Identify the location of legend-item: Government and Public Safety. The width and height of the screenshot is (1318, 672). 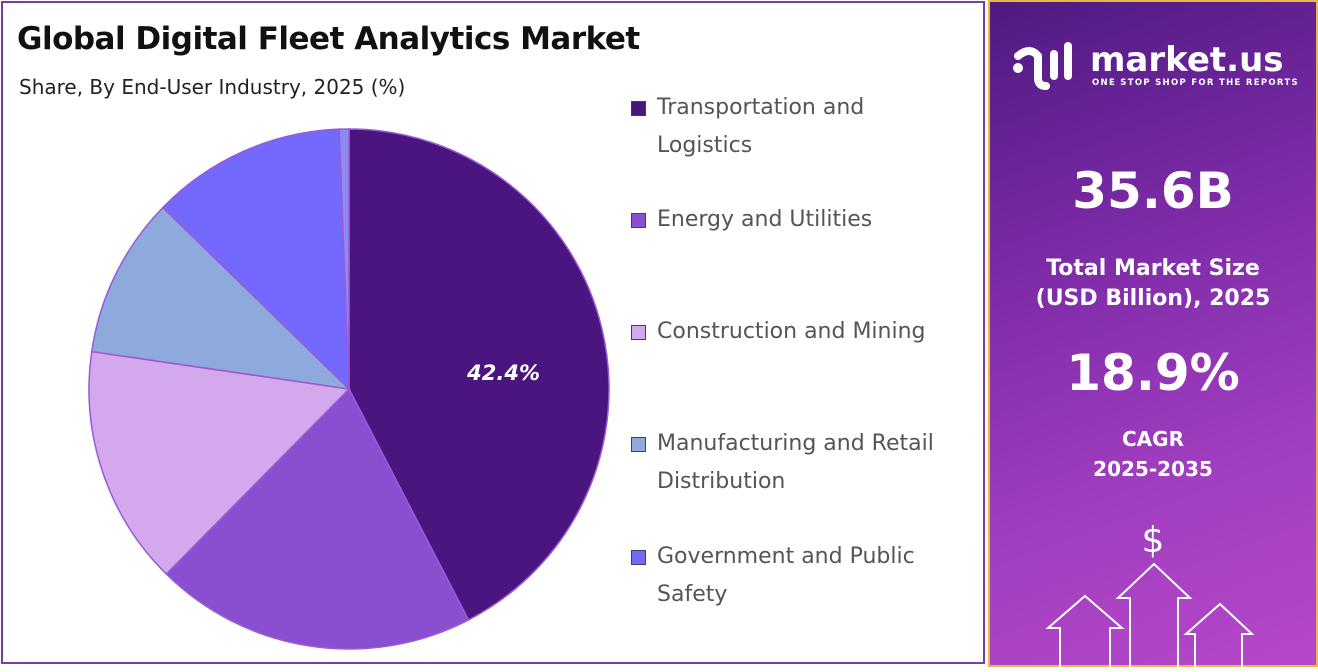
(806, 576).